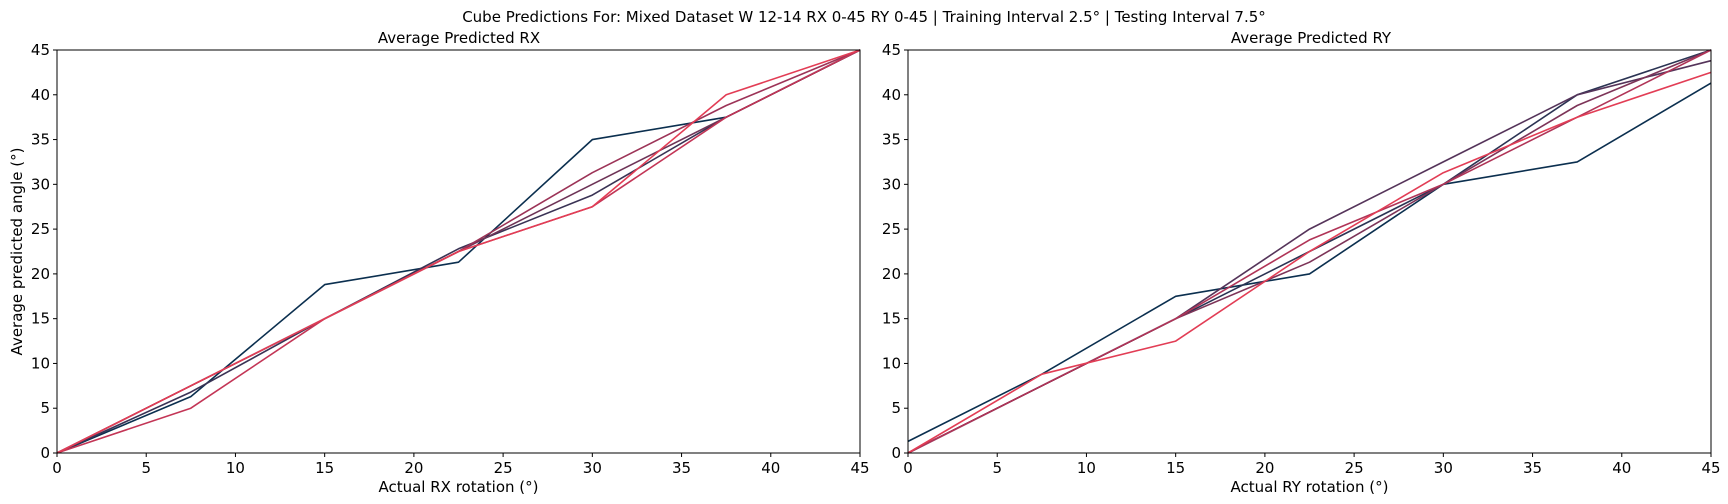 This screenshot has width=1728, height=504. What do you see at coordinates (1354, 468) in the screenshot?
I see `ry-x-tick-label: 25` at bounding box center [1354, 468].